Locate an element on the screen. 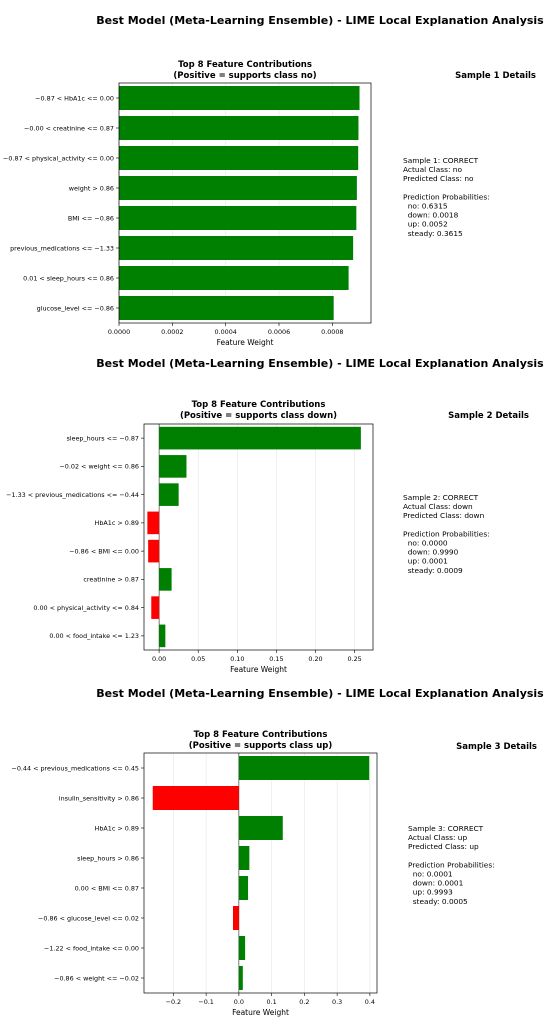 The image size is (550, 1022). x-tick-label: 0.20 is located at coordinates (315, 659).